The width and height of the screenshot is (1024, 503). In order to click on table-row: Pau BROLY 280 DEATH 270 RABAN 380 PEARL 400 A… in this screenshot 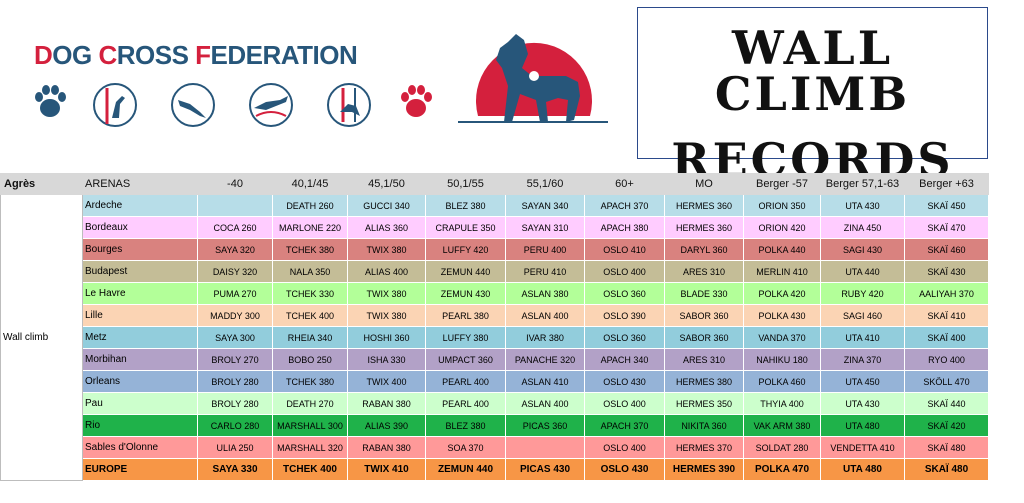, I will do `click(495, 403)`.